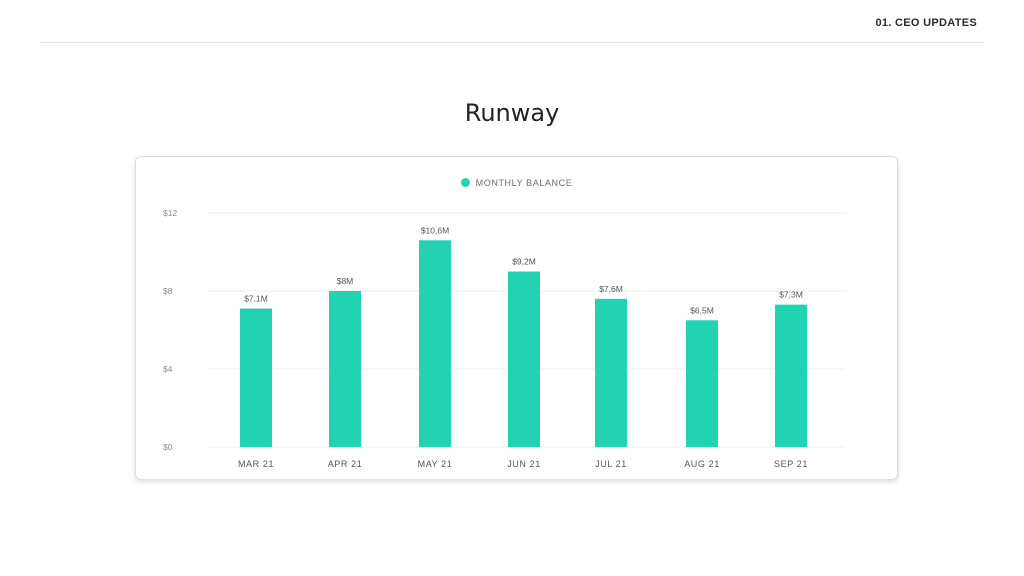 The image size is (1024, 576). I want to click on section-label: 01. CEO UPDATES, so click(926, 23).